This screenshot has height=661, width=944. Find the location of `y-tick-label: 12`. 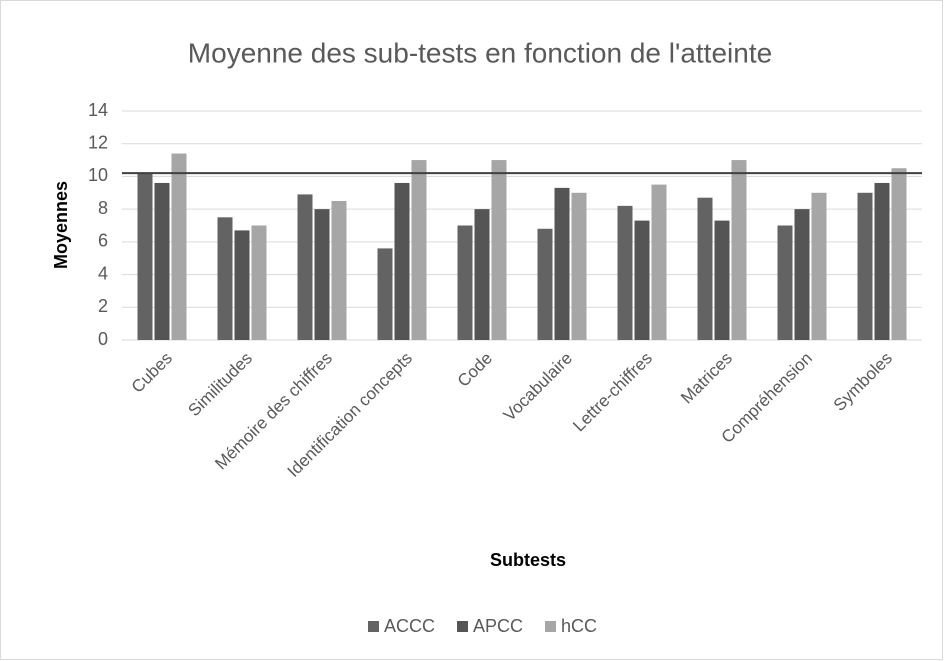

y-tick-label: 12 is located at coordinates (98, 142).